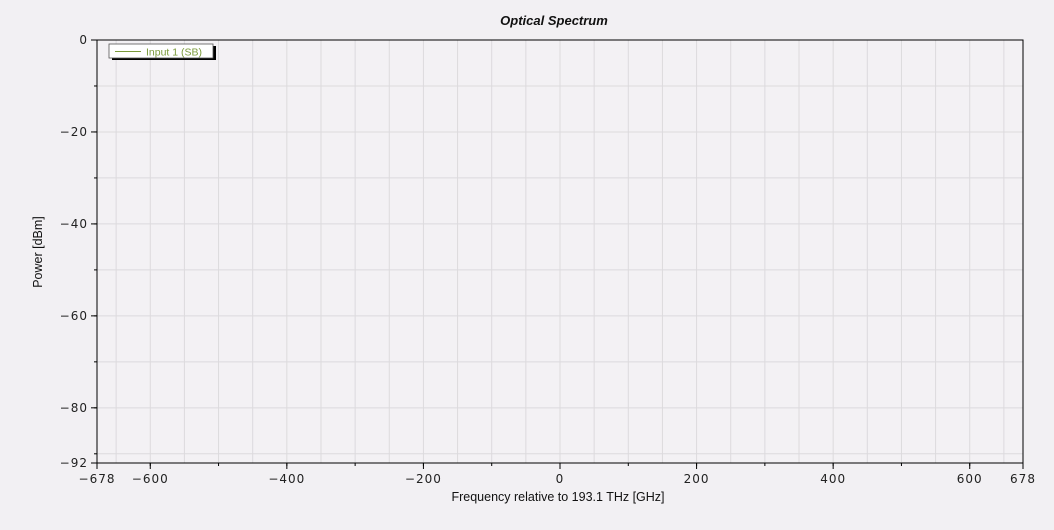 This screenshot has height=530, width=1054. I want to click on x-tick-label: 200, so click(697, 479).